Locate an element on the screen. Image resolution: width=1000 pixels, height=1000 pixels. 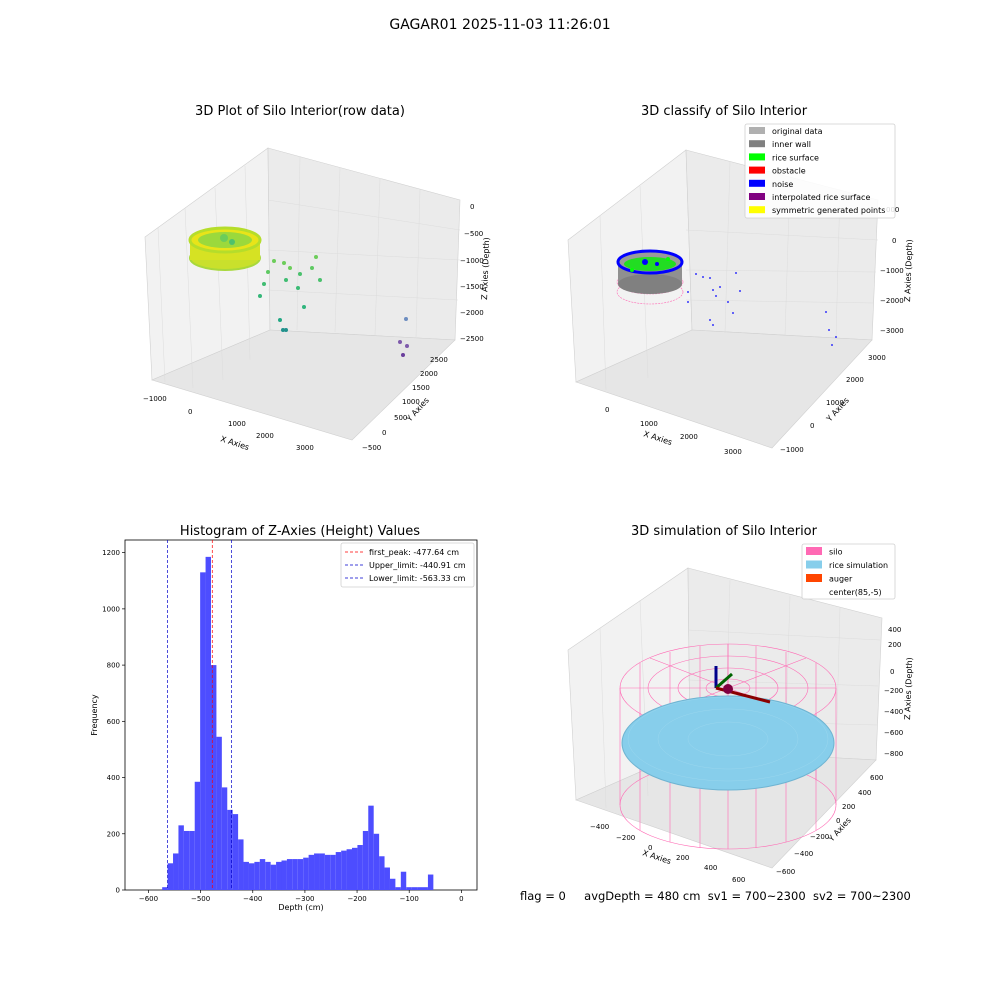
plot2-ztick: −1000 is located at coordinates (892, 271).